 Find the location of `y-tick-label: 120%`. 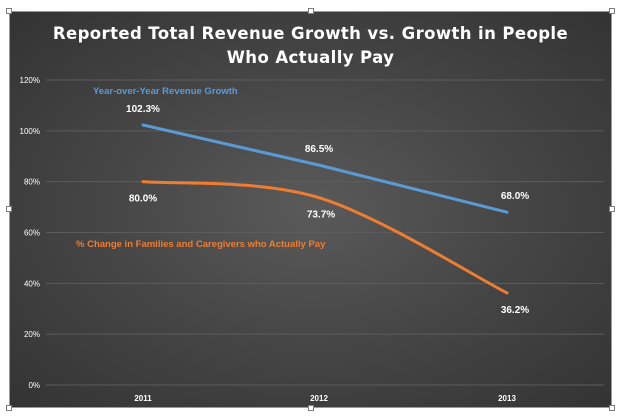

y-tick-label: 120% is located at coordinates (30, 80).